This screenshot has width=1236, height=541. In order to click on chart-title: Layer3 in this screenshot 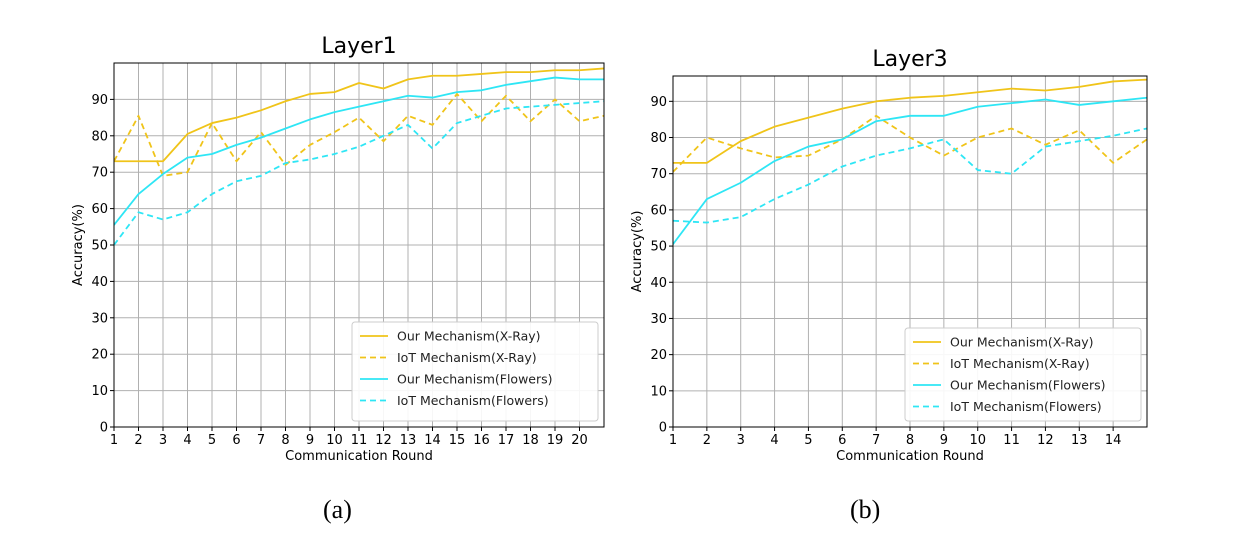, I will do `click(909, 59)`.